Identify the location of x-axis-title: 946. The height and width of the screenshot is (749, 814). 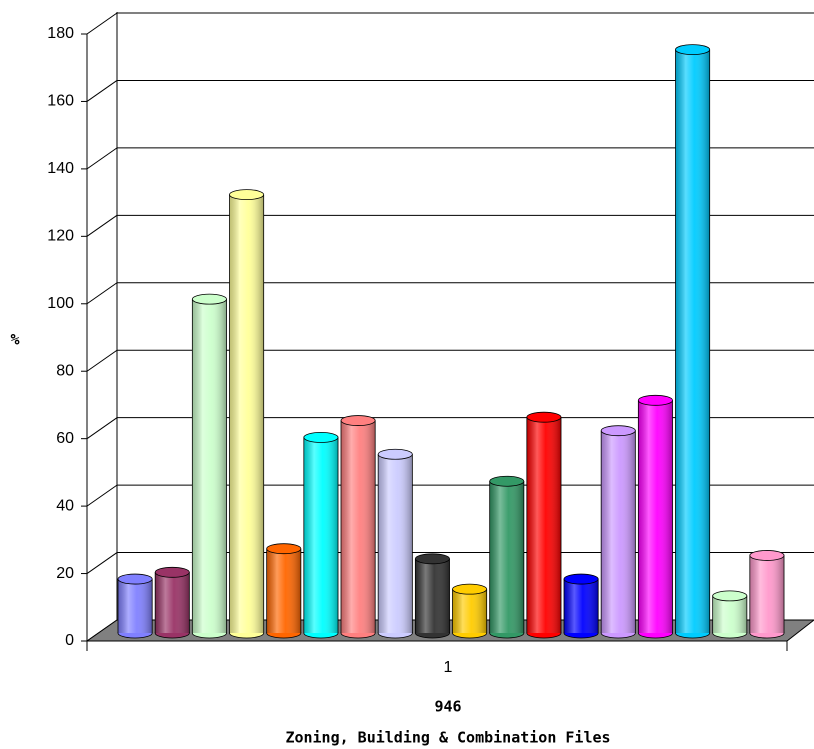
(447, 707).